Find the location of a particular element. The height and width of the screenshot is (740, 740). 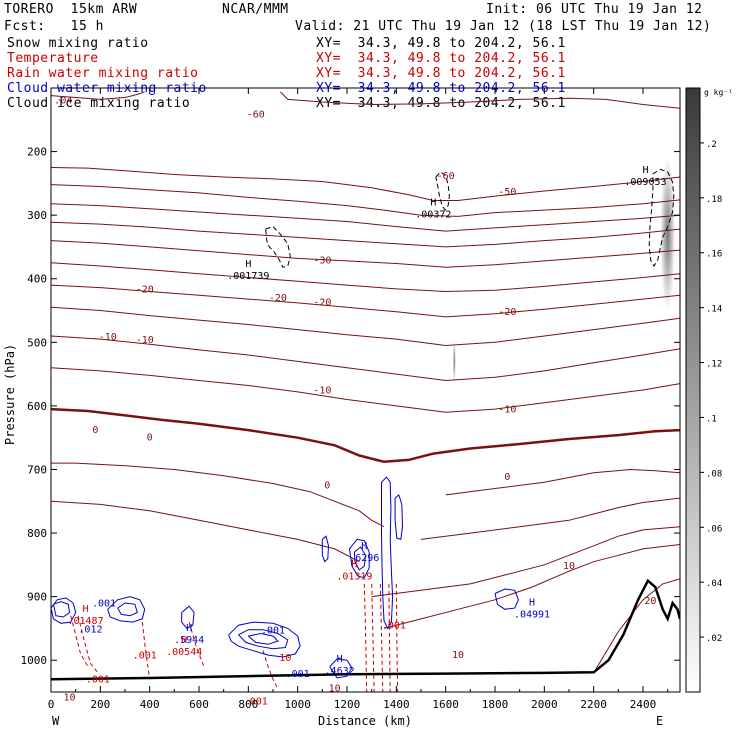

colorbar is located at coordinates (693, 390).